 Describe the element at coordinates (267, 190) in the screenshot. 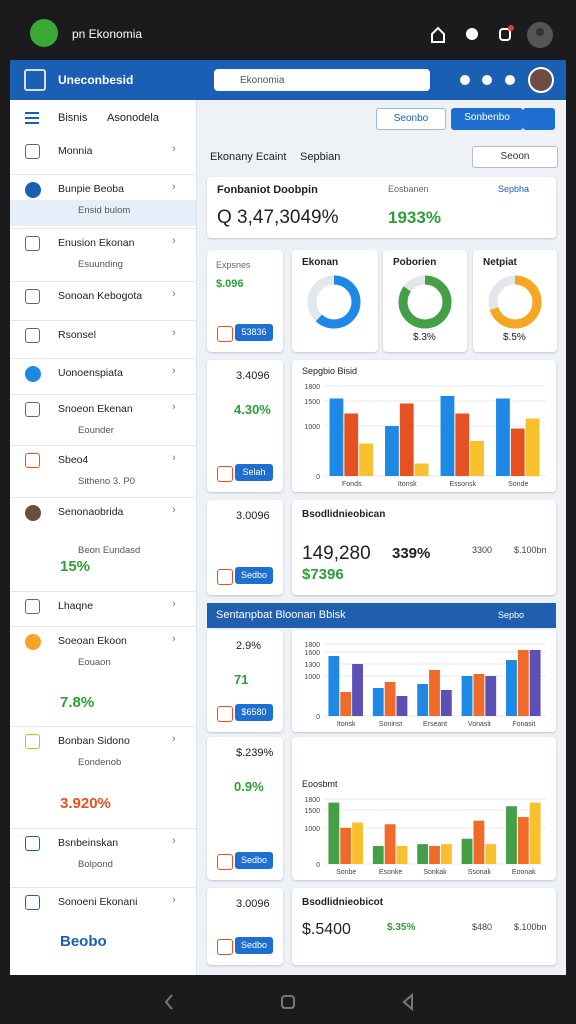

I see `summary-title: Fonbaniot Doobpin` at that location.